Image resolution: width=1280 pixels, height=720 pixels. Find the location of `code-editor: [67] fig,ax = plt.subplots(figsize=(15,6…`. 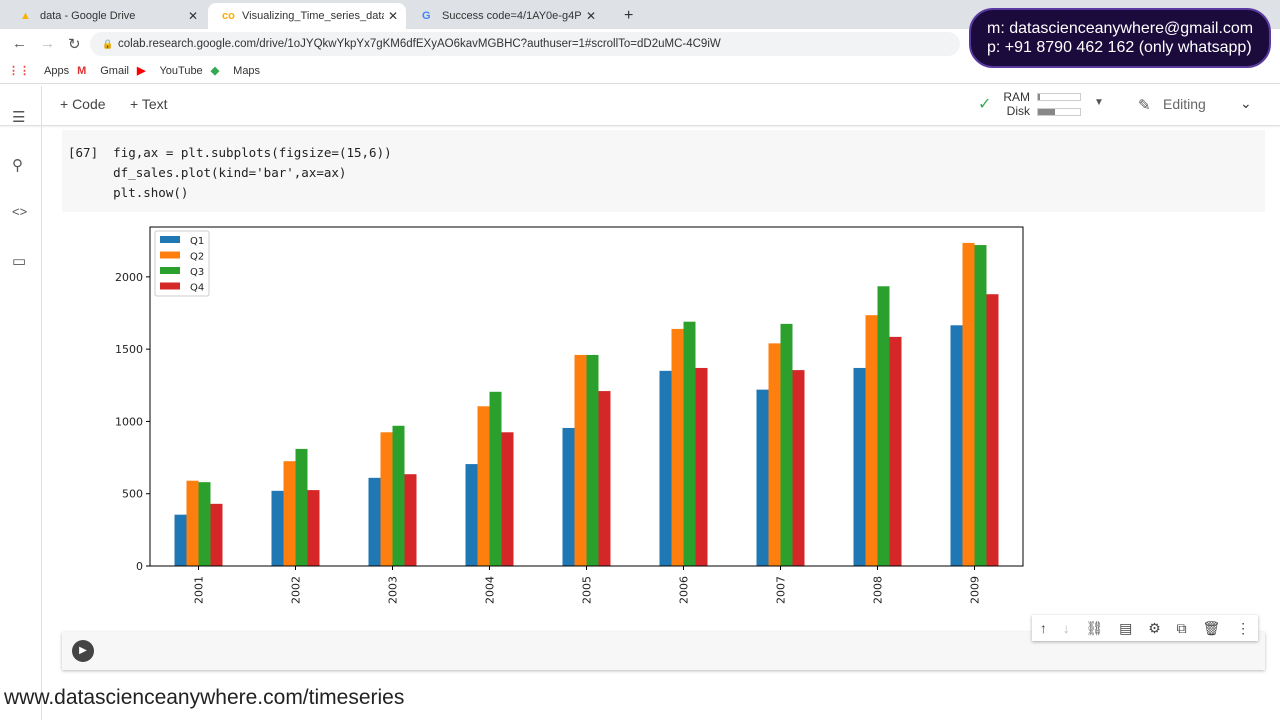

code-editor: [67] fig,ax = plt.subplots(figsize=(15,6… is located at coordinates (230, 172).